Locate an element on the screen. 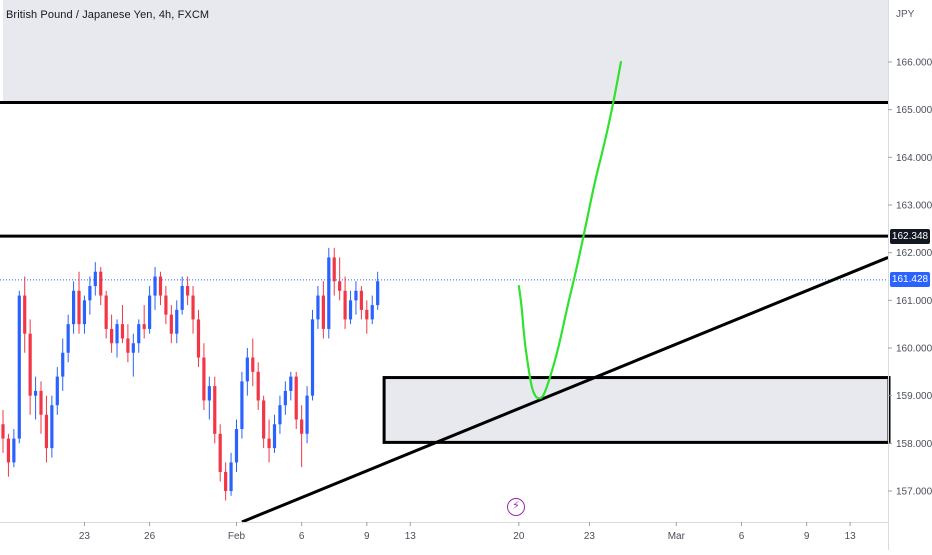 The height and width of the screenshot is (555, 932). y-tick-label: 160.000 is located at coordinates (914, 349).